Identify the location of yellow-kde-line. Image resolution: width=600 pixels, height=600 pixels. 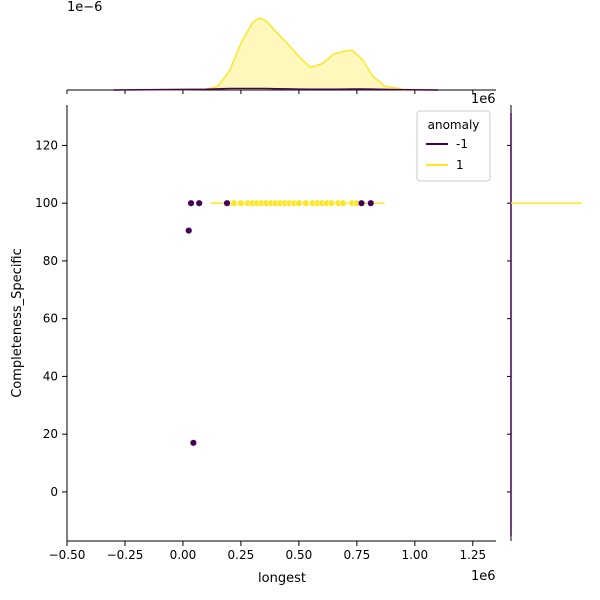
(276, 54).